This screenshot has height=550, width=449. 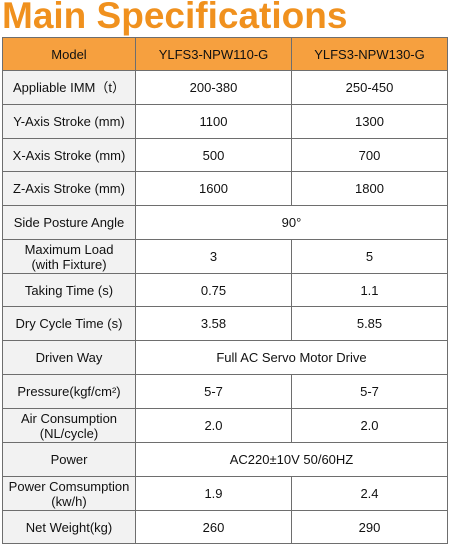 What do you see at coordinates (291, 222) in the screenshot?
I see `row-value-merged: 90°` at bounding box center [291, 222].